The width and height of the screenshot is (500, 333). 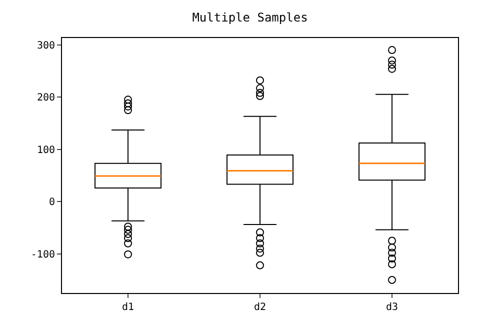 What do you see at coordinates (45, 150) in the screenshot?
I see `y-tick-label: 100` at bounding box center [45, 150].